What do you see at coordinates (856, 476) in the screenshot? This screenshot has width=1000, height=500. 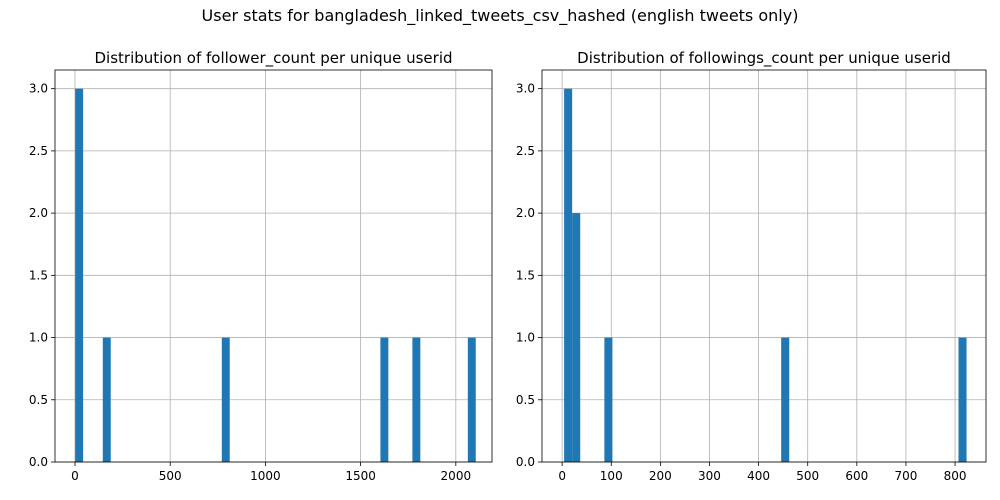 I see `x-tick-label: 600` at bounding box center [856, 476].